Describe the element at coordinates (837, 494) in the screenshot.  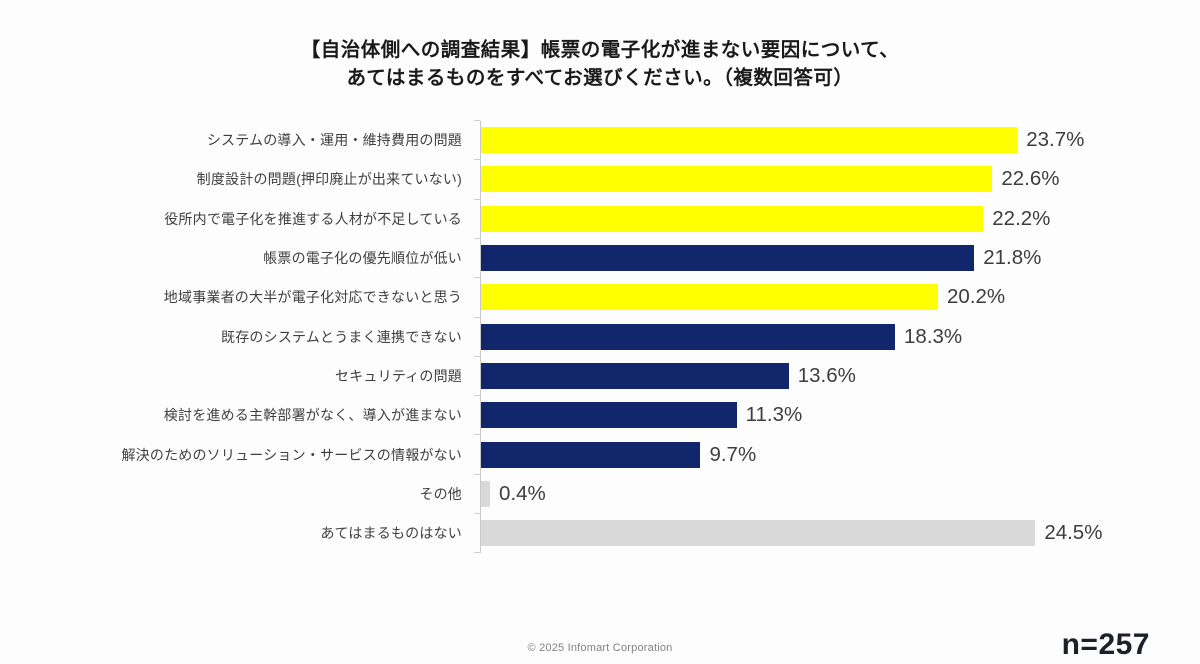
I see `bar-track: 0.4%` at that location.